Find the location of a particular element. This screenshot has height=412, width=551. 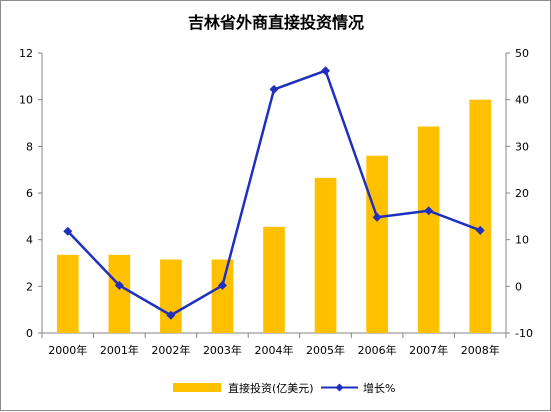

chart-title: 吉林省外商直接投资情况 is located at coordinates (276, 22).